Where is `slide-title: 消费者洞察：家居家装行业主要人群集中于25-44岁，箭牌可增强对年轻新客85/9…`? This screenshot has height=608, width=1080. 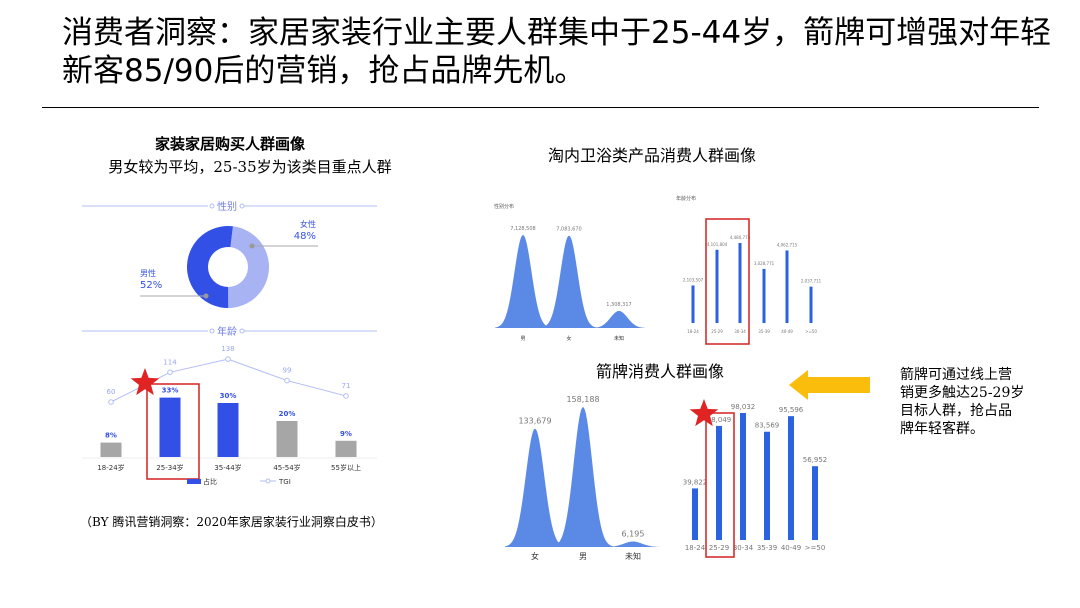
slide-title: 消费者洞察：家居家装行业主要人群集中于25-44岁，箭牌可增强对年轻新客85/9… is located at coordinates (557, 52).